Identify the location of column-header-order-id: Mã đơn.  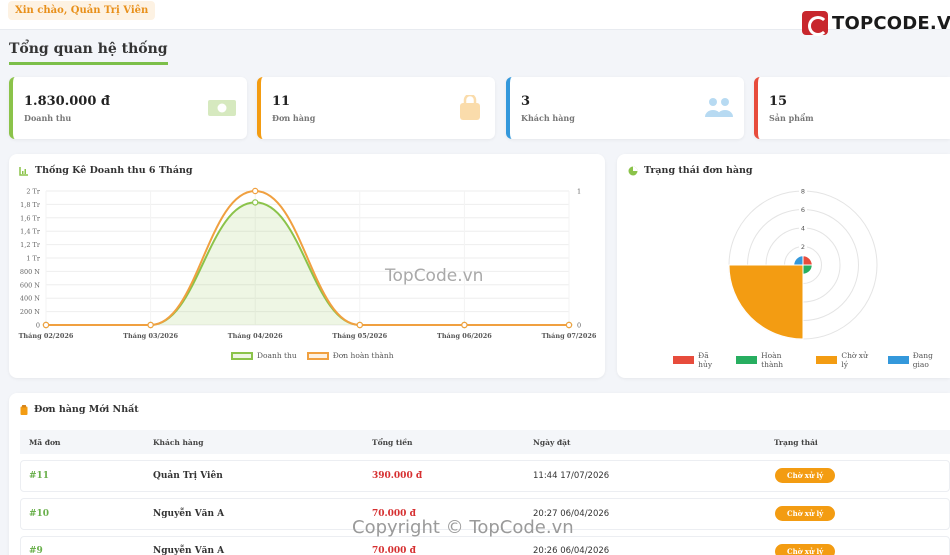
(45, 442).